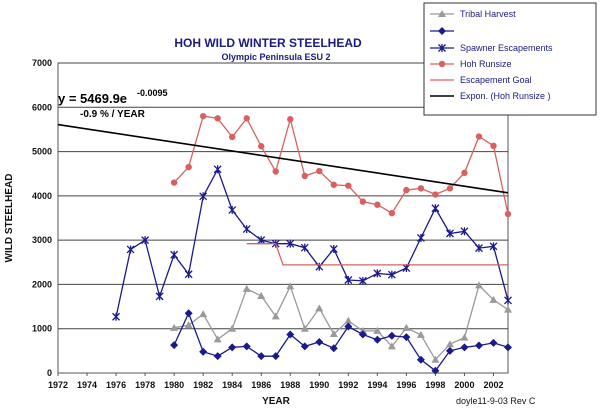 The height and width of the screenshot is (416, 600). I want to click on y-tick-label: 0, so click(49, 373).